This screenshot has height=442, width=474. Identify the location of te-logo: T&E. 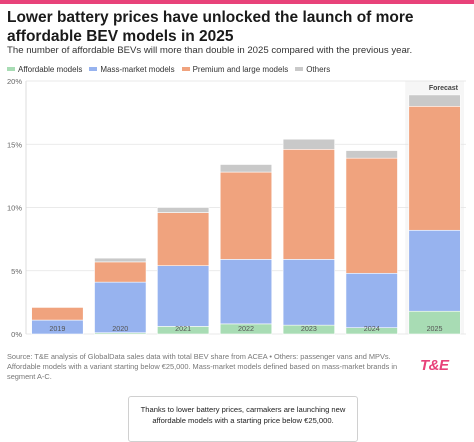
(434, 365).